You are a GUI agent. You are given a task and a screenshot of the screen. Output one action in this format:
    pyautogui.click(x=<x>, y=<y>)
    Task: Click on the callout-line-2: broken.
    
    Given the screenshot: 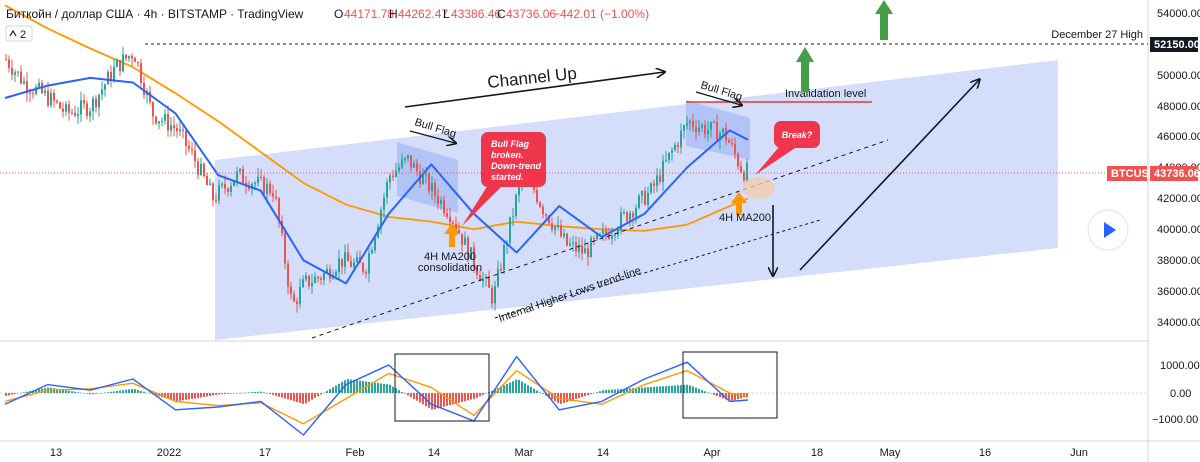 What is the action you would take?
    pyautogui.click(x=507, y=155)
    